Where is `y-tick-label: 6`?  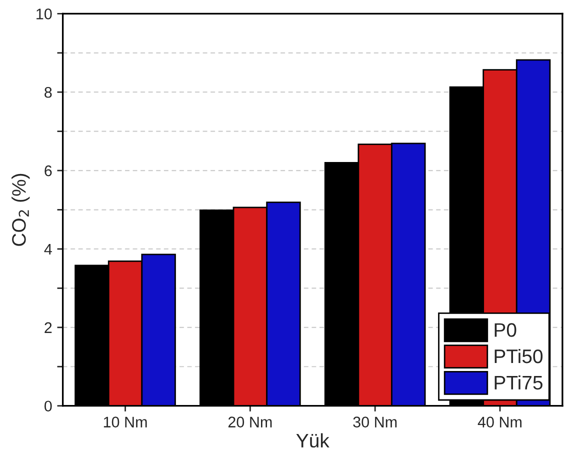
y-tick-label: 6 is located at coordinates (48, 170).